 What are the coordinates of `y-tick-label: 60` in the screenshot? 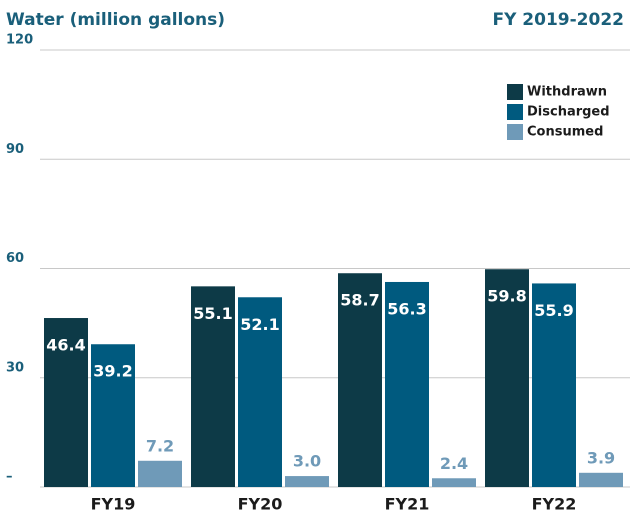 It's located at (15, 258).